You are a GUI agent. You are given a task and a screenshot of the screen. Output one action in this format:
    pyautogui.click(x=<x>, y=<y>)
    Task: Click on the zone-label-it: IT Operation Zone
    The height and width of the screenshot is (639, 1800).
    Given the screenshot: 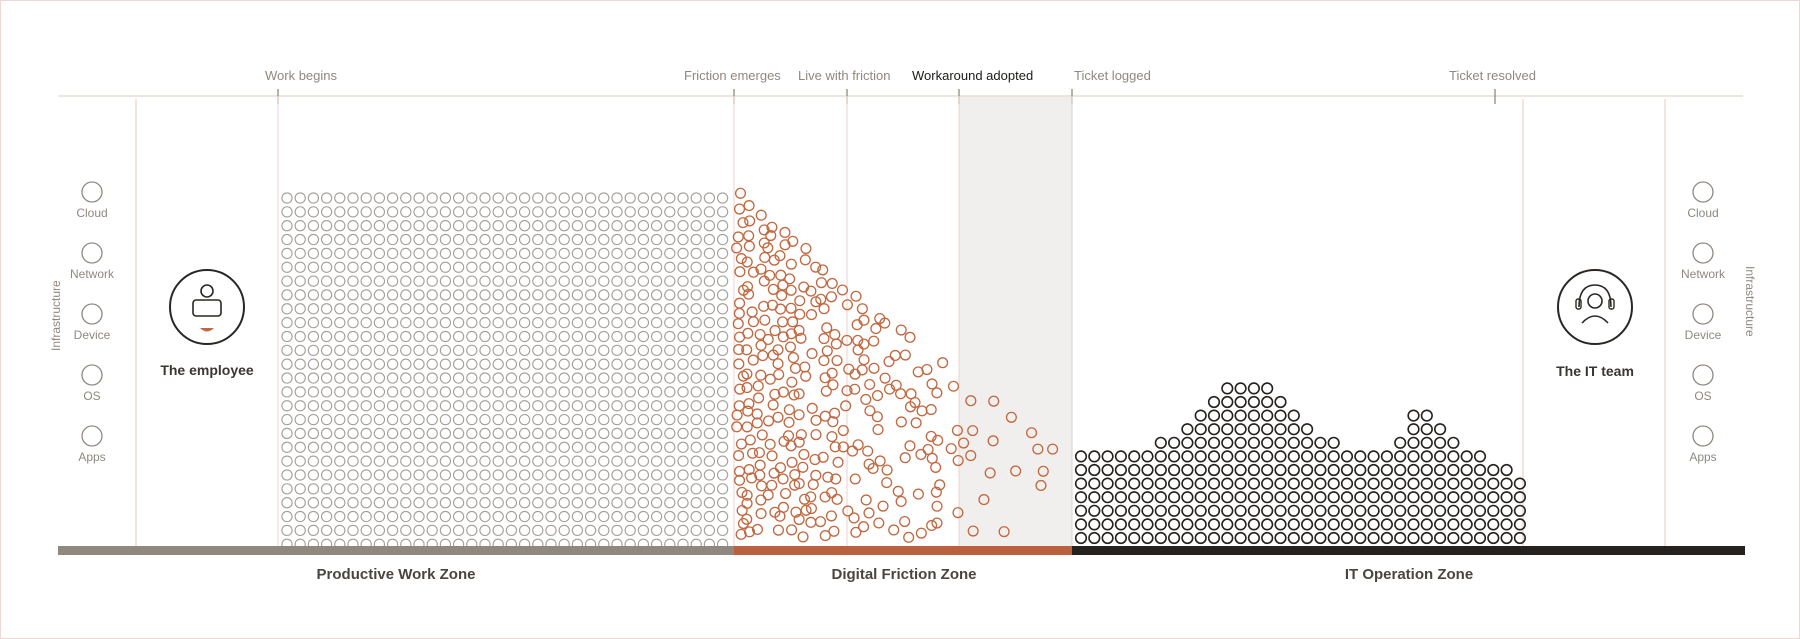 What is the action you would take?
    pyautogui.click(x=1409, y=574)
    